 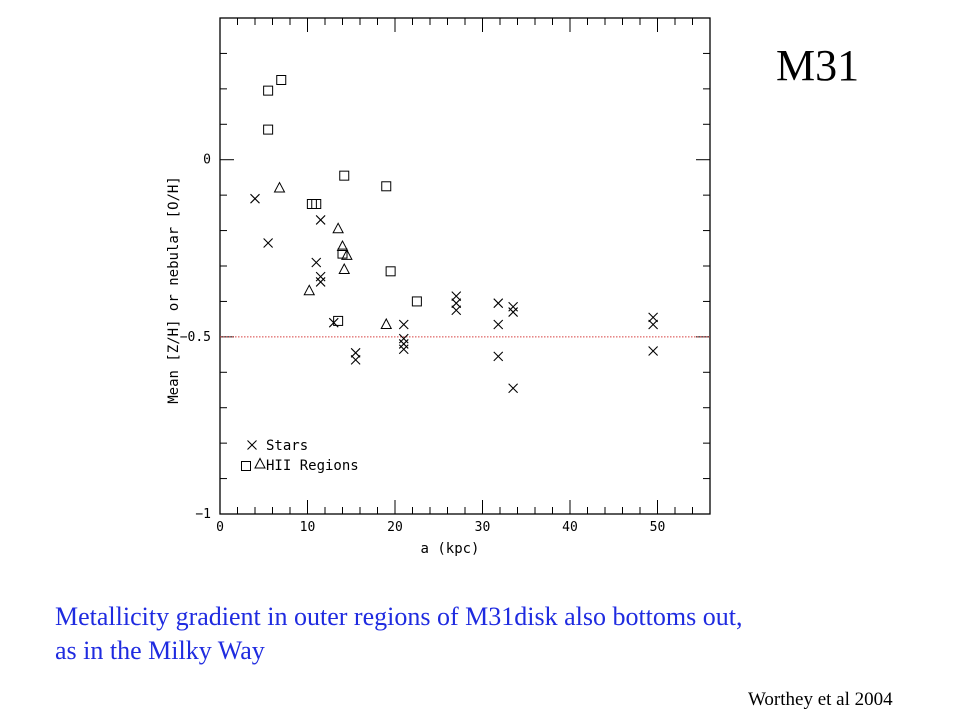 I want to click on legend-stars-label: Stars, so click(x=287, y=446).